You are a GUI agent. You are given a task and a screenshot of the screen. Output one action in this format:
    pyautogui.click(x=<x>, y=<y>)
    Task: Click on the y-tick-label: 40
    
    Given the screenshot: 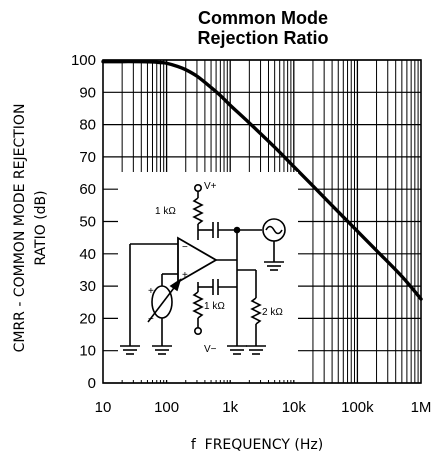 What is the action you would take?
    pyautogui.click(x=87, y=254)
    